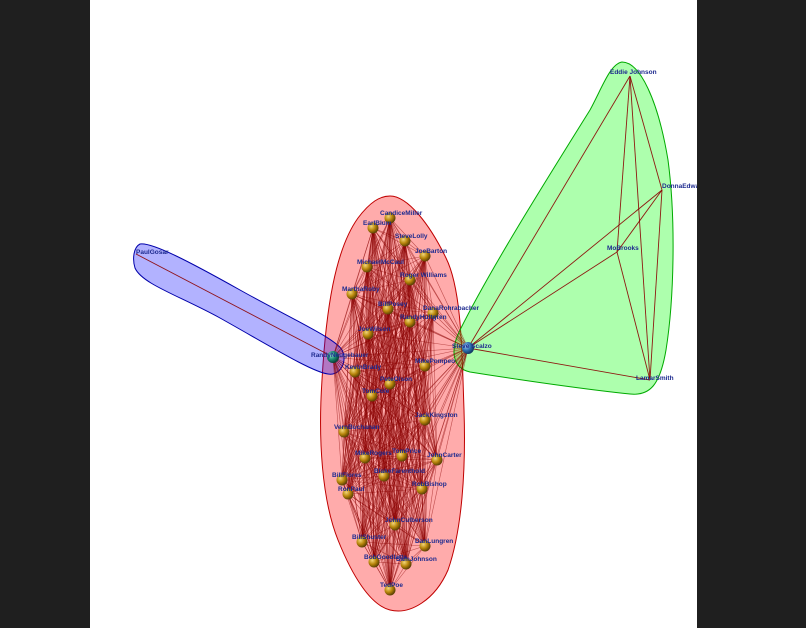 This screenshot has height=628, width=806. Describe the element at coordinates (436, 419) in the screenshot. I see `node-r15: JackKingston` at that location.